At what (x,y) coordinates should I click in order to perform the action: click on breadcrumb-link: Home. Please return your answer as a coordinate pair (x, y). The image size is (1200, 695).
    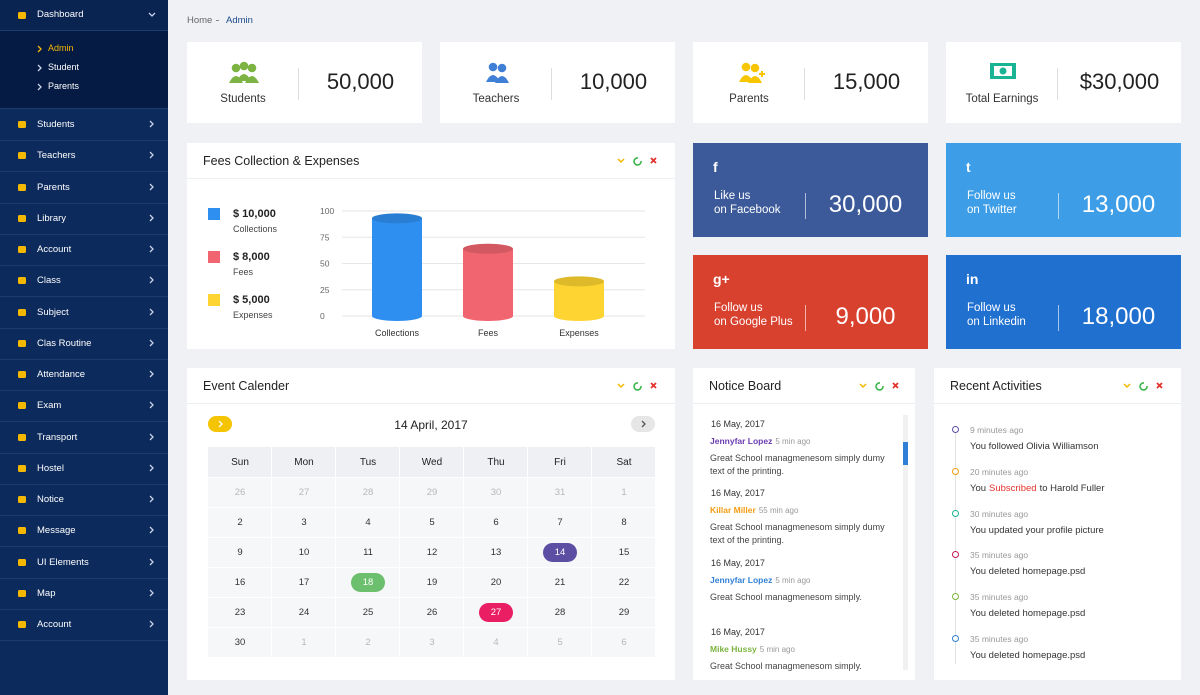
    Looking at the image, I should click on (200, 20).